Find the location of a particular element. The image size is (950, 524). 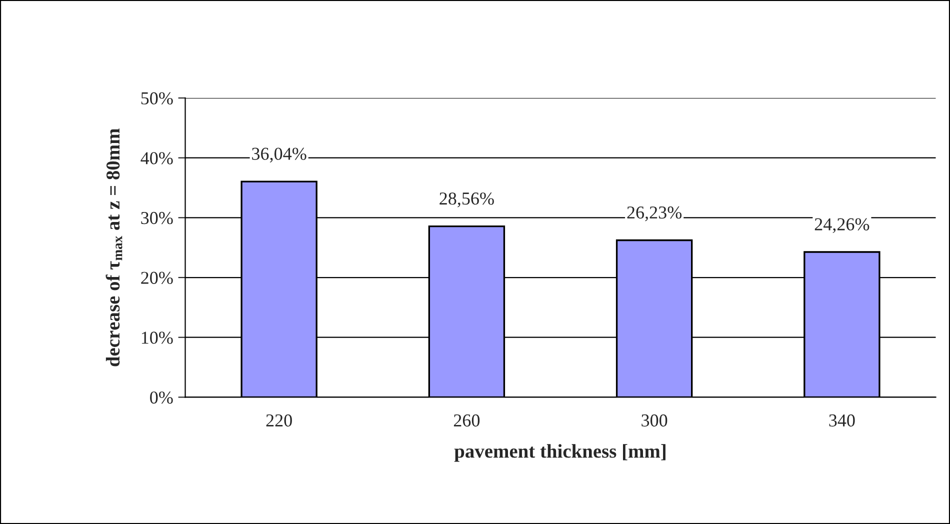

x-tick-label: 340 is located at coordinates (842, 420).